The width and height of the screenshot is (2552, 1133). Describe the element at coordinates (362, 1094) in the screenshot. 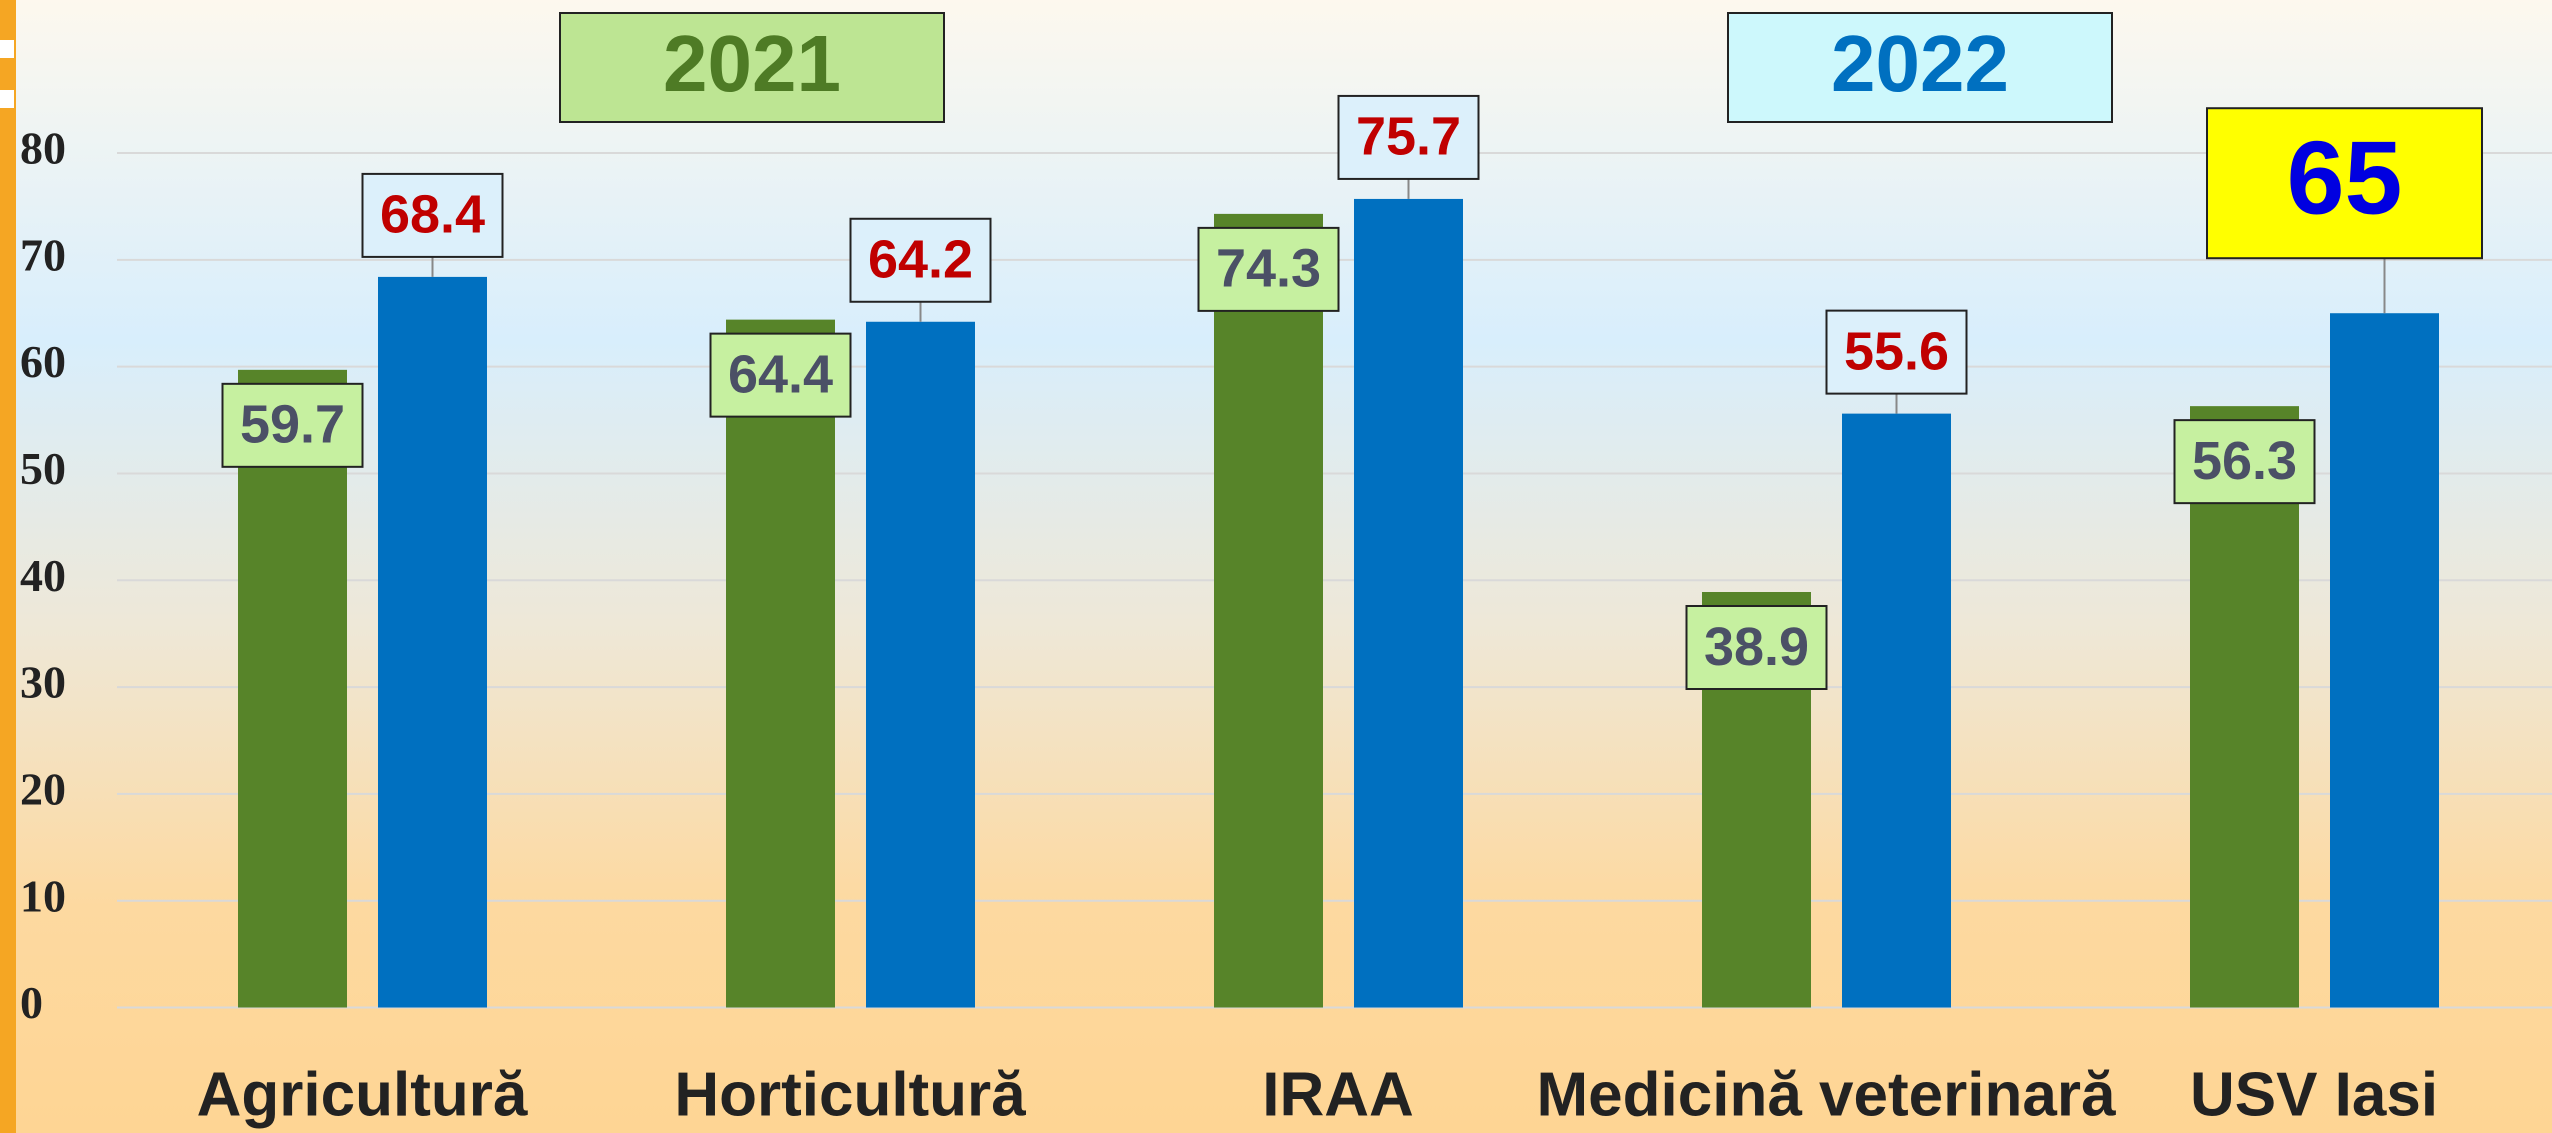

I see `x-tick-label: Agricultură` at that location.